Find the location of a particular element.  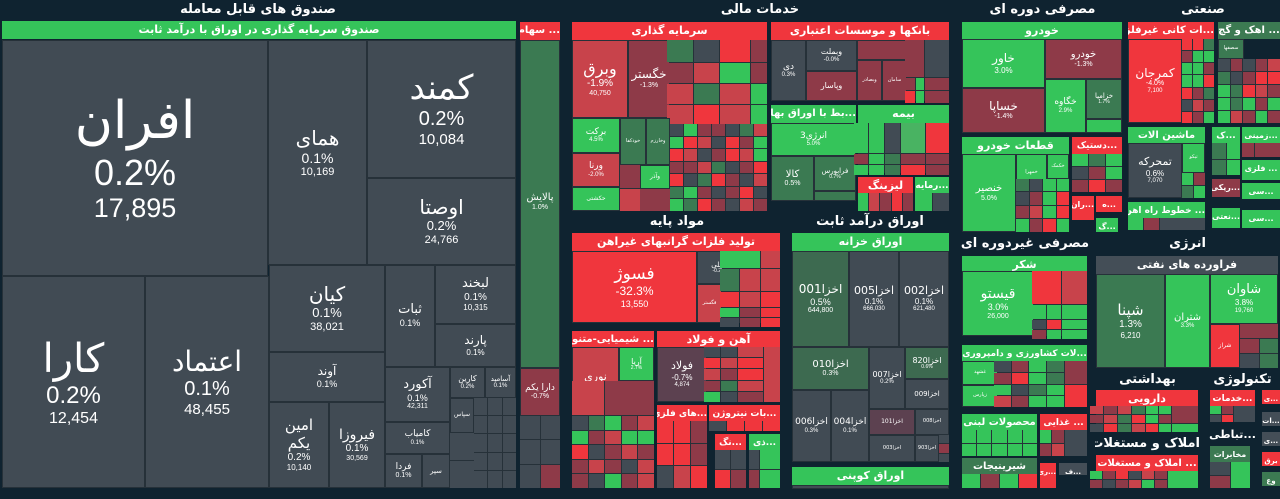

tile-saman: سامان is located at coordinates (894, 80).